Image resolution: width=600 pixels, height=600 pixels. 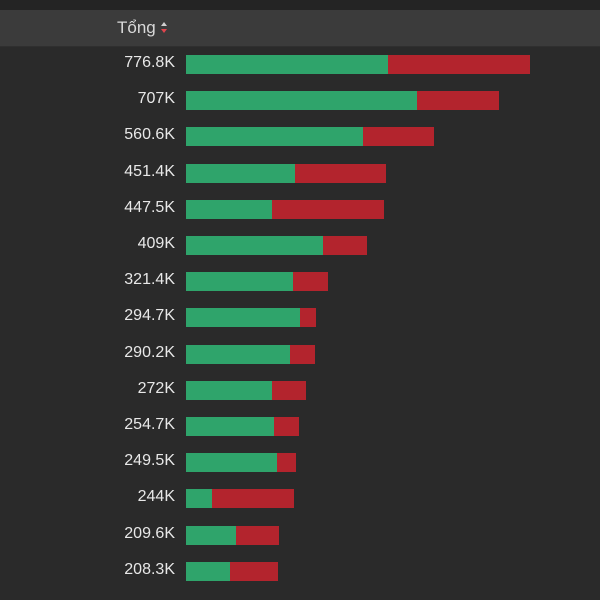 What do you see at coordinates (149, 424) in the screenshot?
I see `row-total: 254.7K` at bounding box center [149, 424].